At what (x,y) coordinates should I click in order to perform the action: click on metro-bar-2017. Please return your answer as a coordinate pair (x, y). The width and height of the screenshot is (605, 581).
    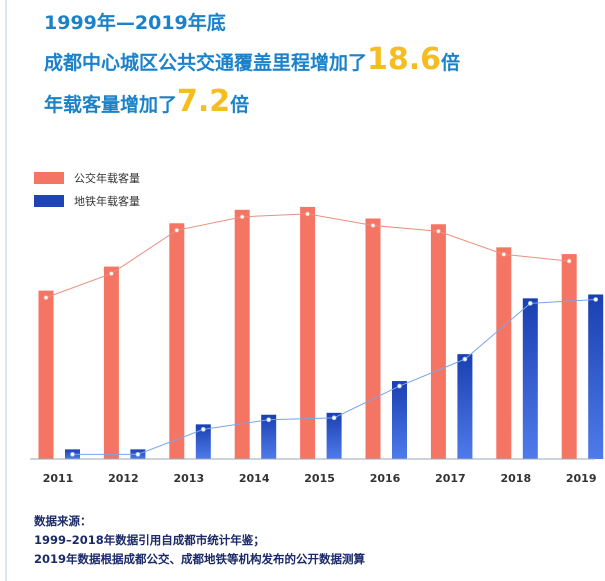
    Looking at the image, I should click on (465, 406).